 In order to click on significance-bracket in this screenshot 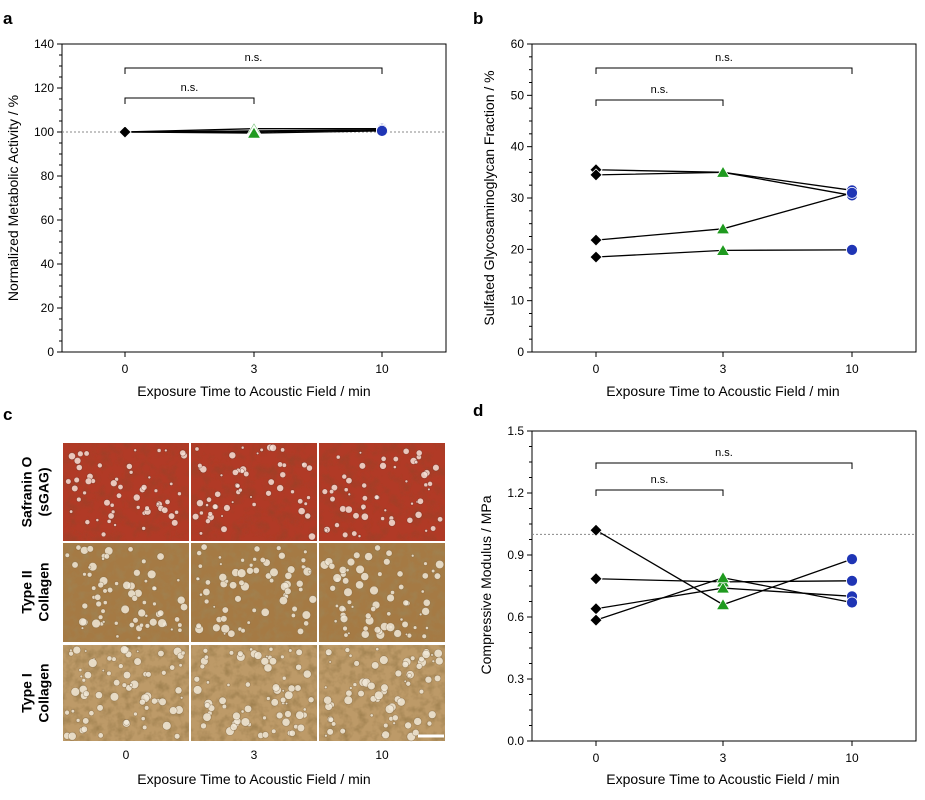, I will do `click(724, 70)`.